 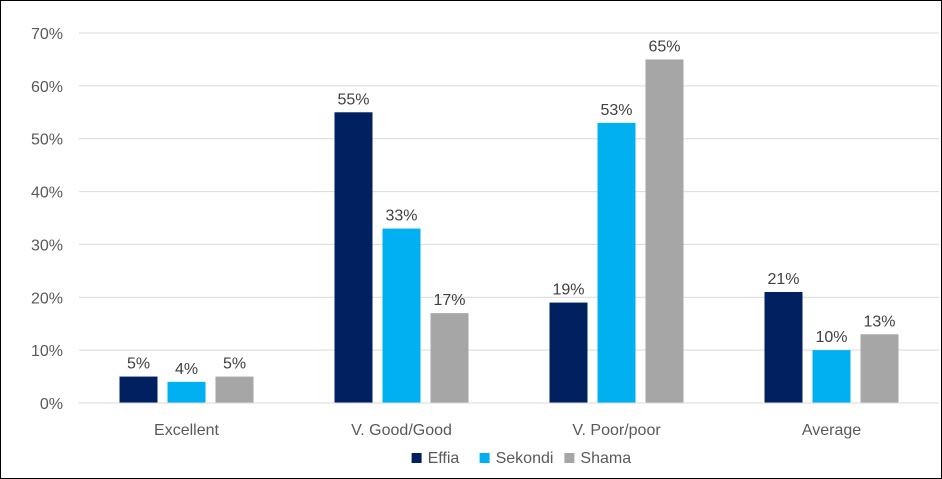 What do you see at coordinates (401, 430) in the screenshot?
I see `x-tick-label: V. Good/Good` at bounding box center [401, 430].